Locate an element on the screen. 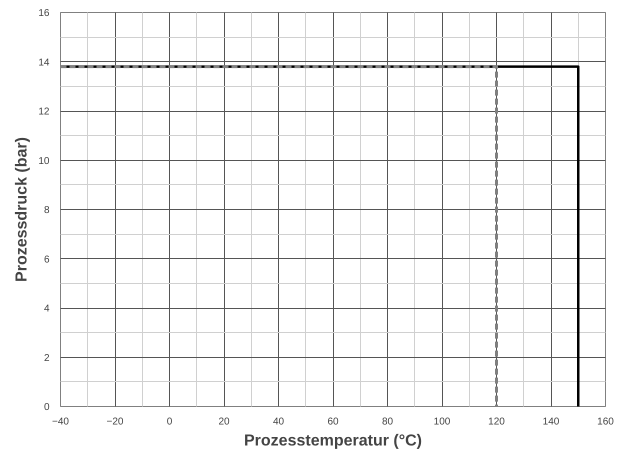  x-tick-label: 160 is located at coordinates (605, 422).